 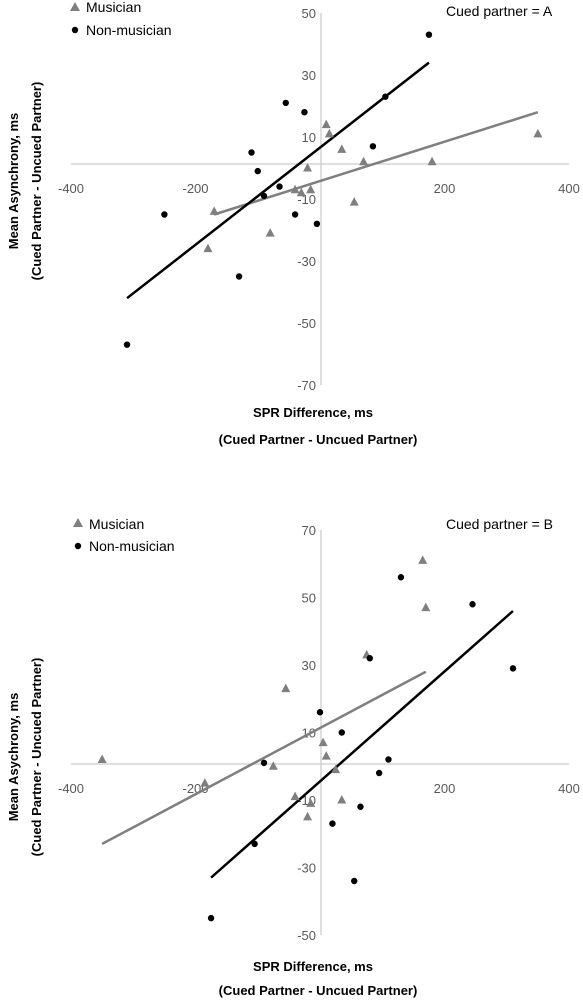 I want to click on x-tick-label-a: 400, so click(x=569, y=188).